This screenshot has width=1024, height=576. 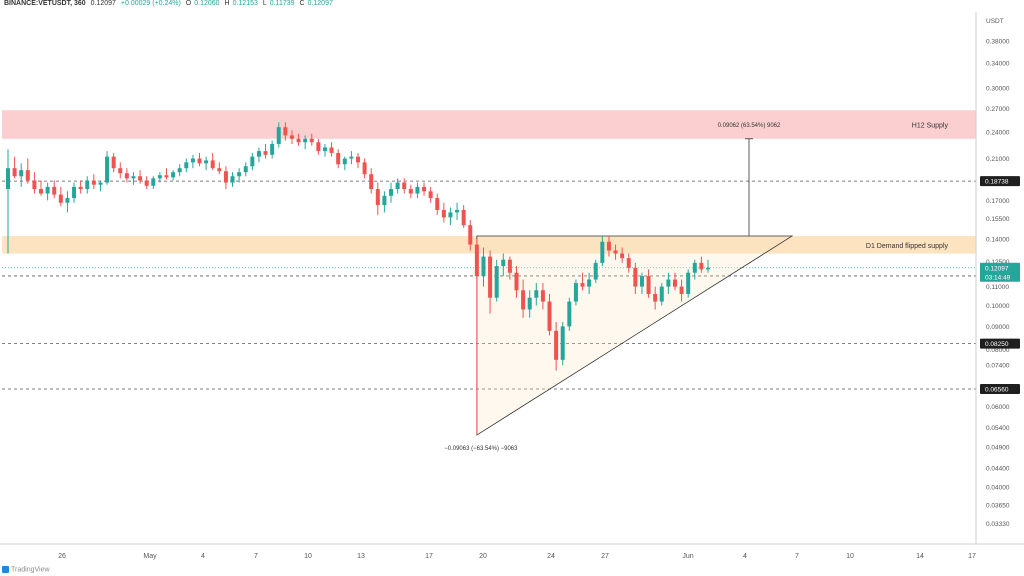 What do you see at coordinates (995, 21) in the screenshot?
I see `axis-unit-label: USDT` at bounding box center [995, 21].